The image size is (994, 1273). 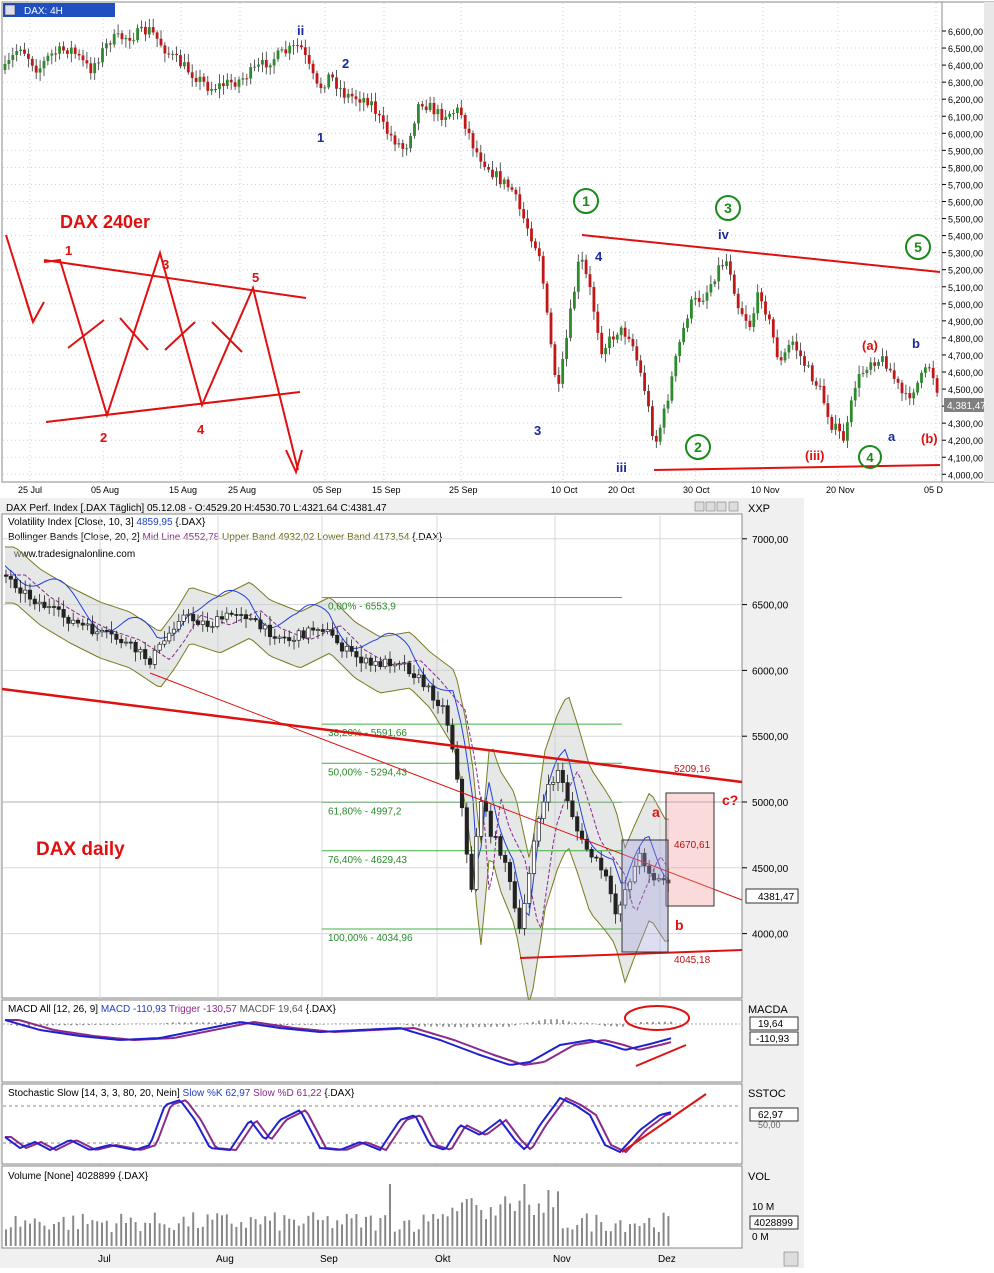 What do you see at coordinates (537, 430) in the screenshot?
I see `wave-label-3: 3` at bounding box center [537, 430].